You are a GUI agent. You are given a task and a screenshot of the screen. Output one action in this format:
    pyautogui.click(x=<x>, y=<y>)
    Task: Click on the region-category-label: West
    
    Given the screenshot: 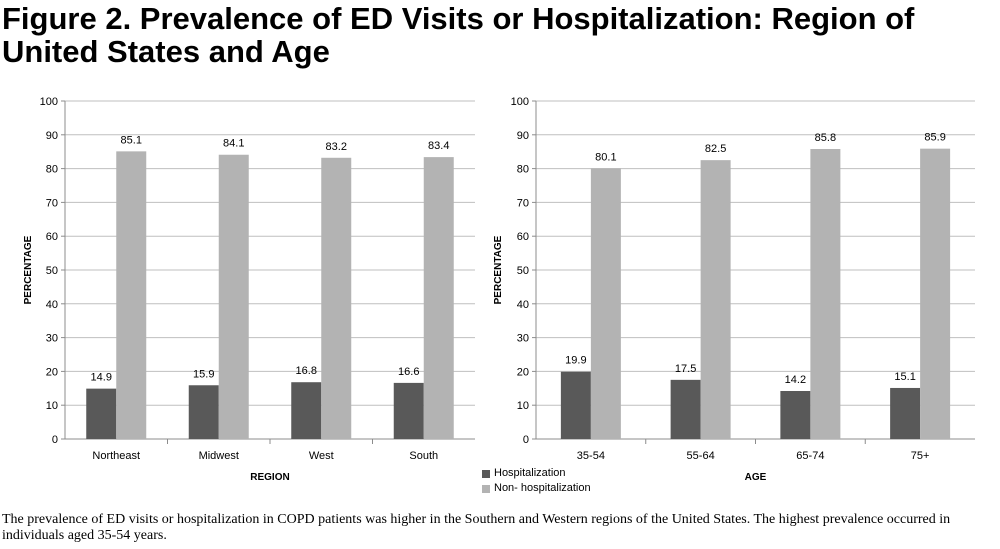 What is the action you would take?
    pyautogui.click(x=321, y=456)
    